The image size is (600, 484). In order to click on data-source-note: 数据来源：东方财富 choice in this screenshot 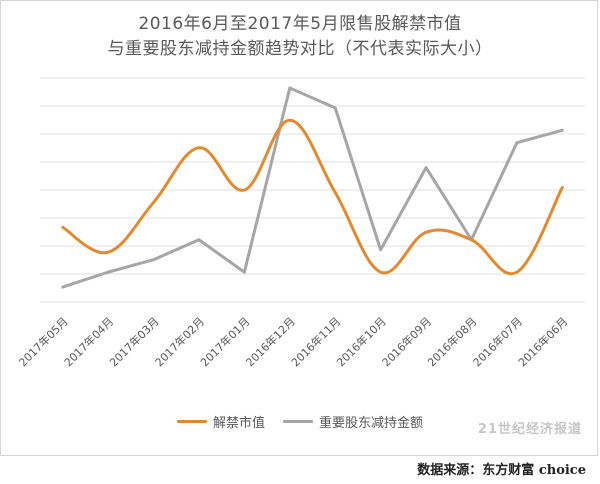, I will do `click(501, 470)`.